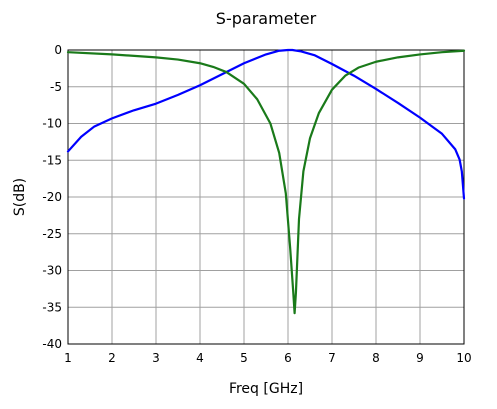  Describe the element at coordinates (288, 358) in the screenshot. I see `x-tick-label: 6` at that location.